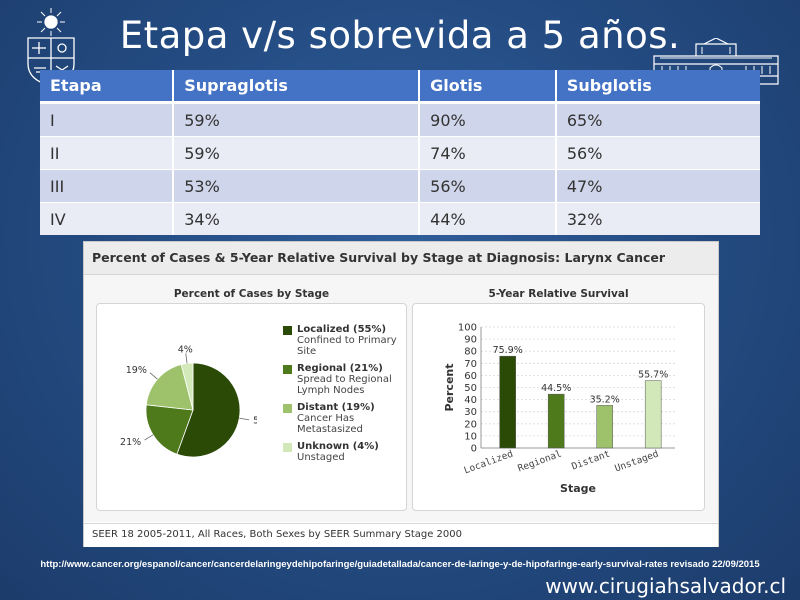 The image size is (800, 600). Describe the element at coordinates (657, 87) in the screenshot. I see `header-subglotis: Subglotis` at that location.